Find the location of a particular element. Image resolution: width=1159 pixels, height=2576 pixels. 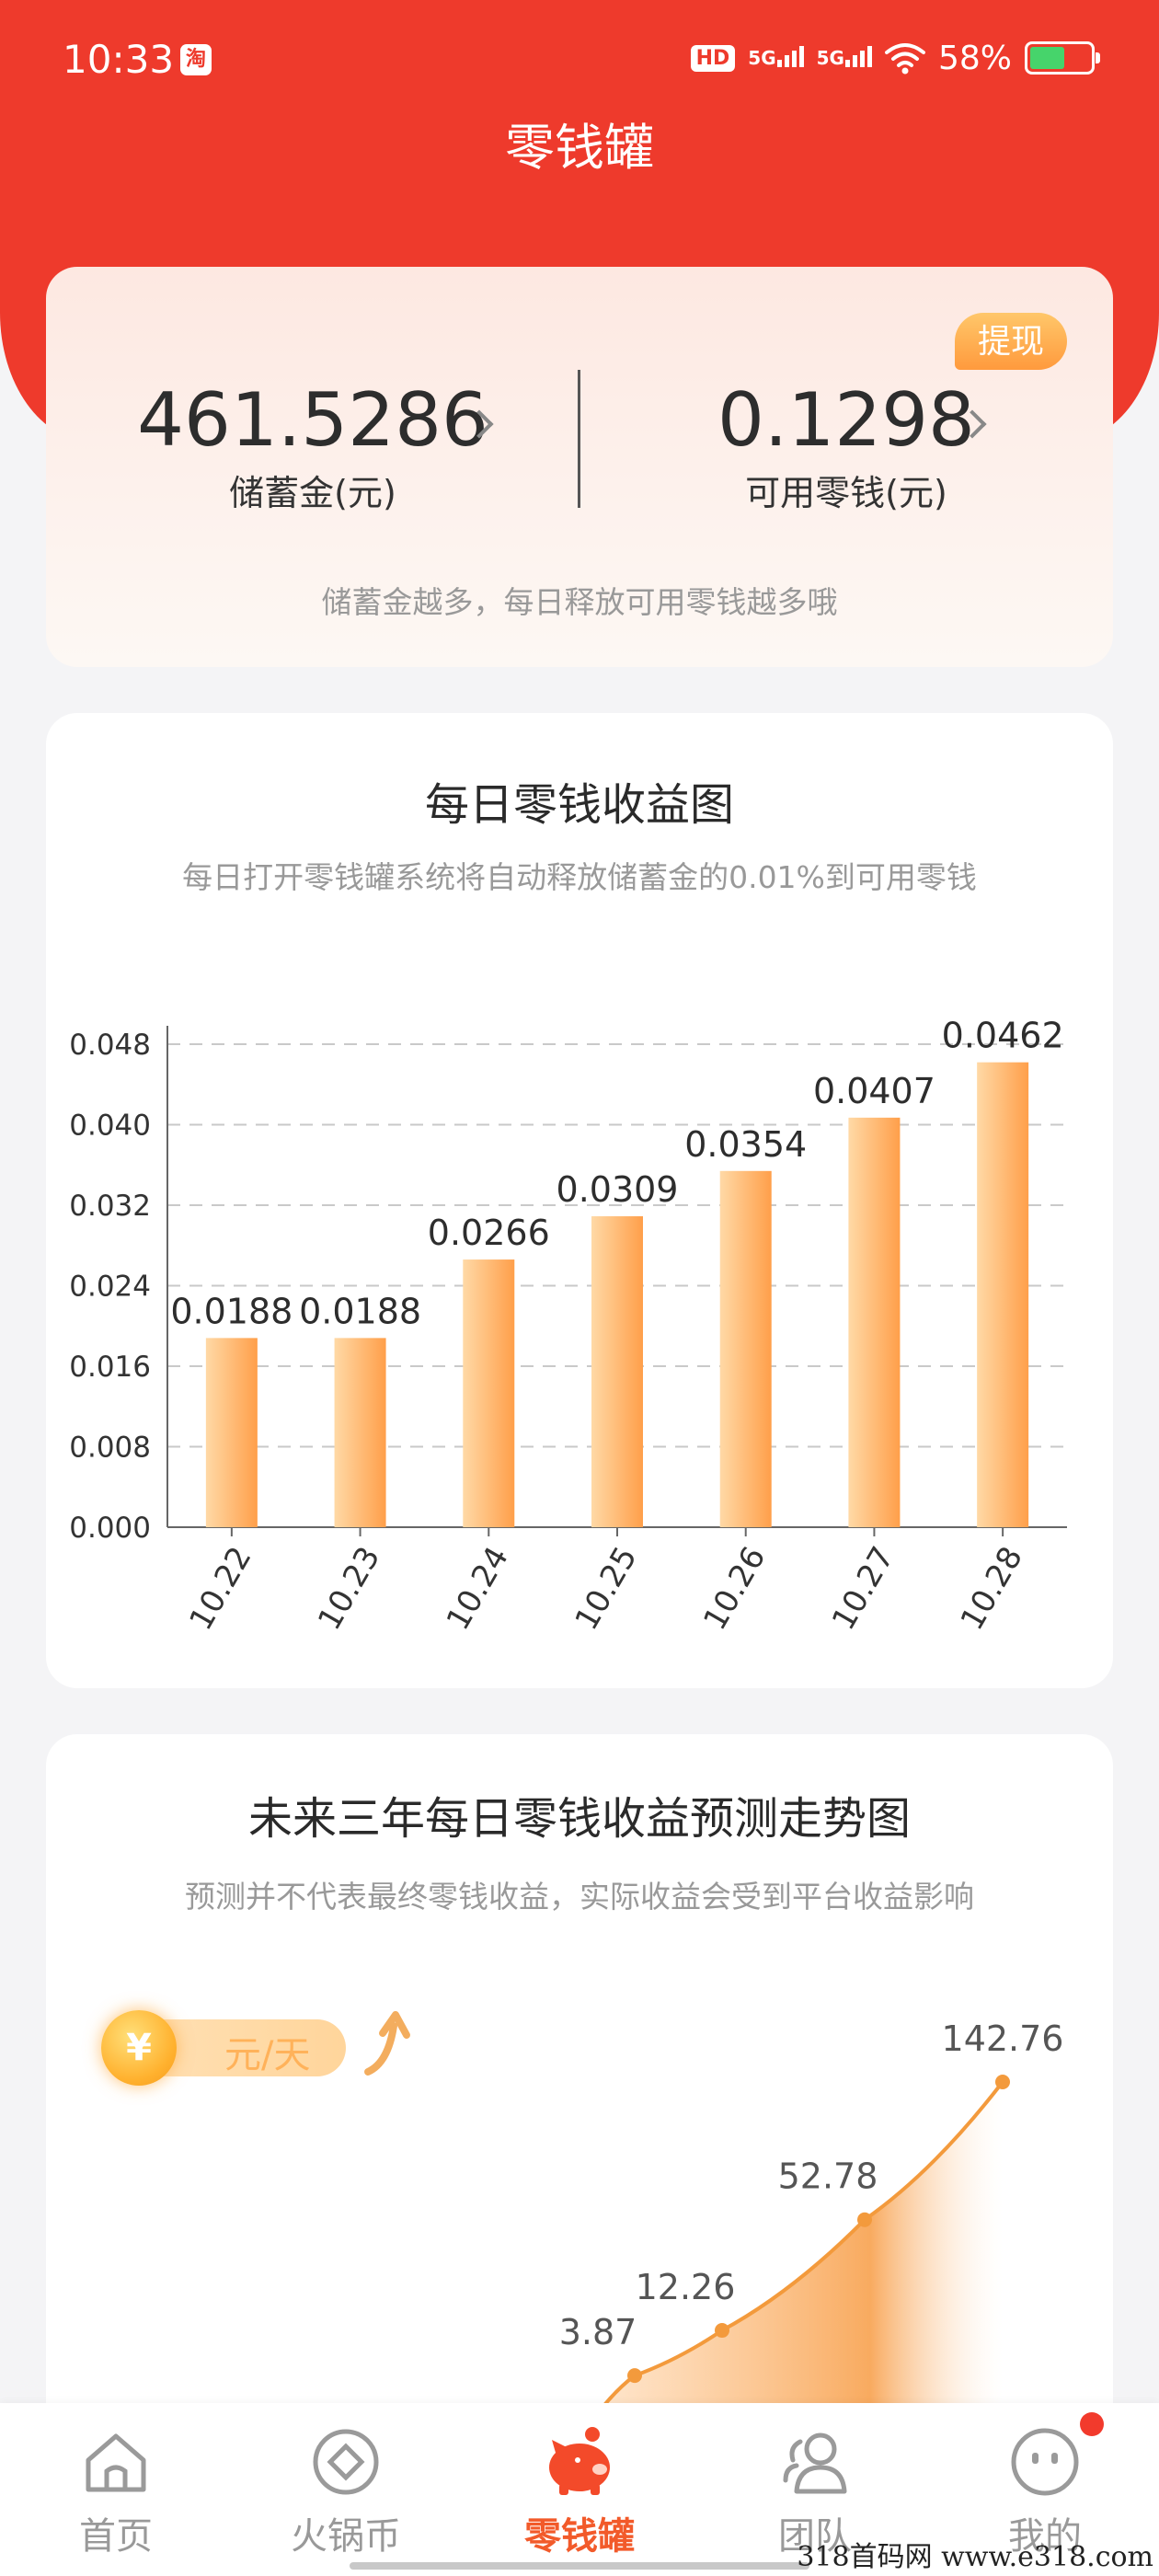

tab-home: 首页 is located at coordinates (116, 2489).